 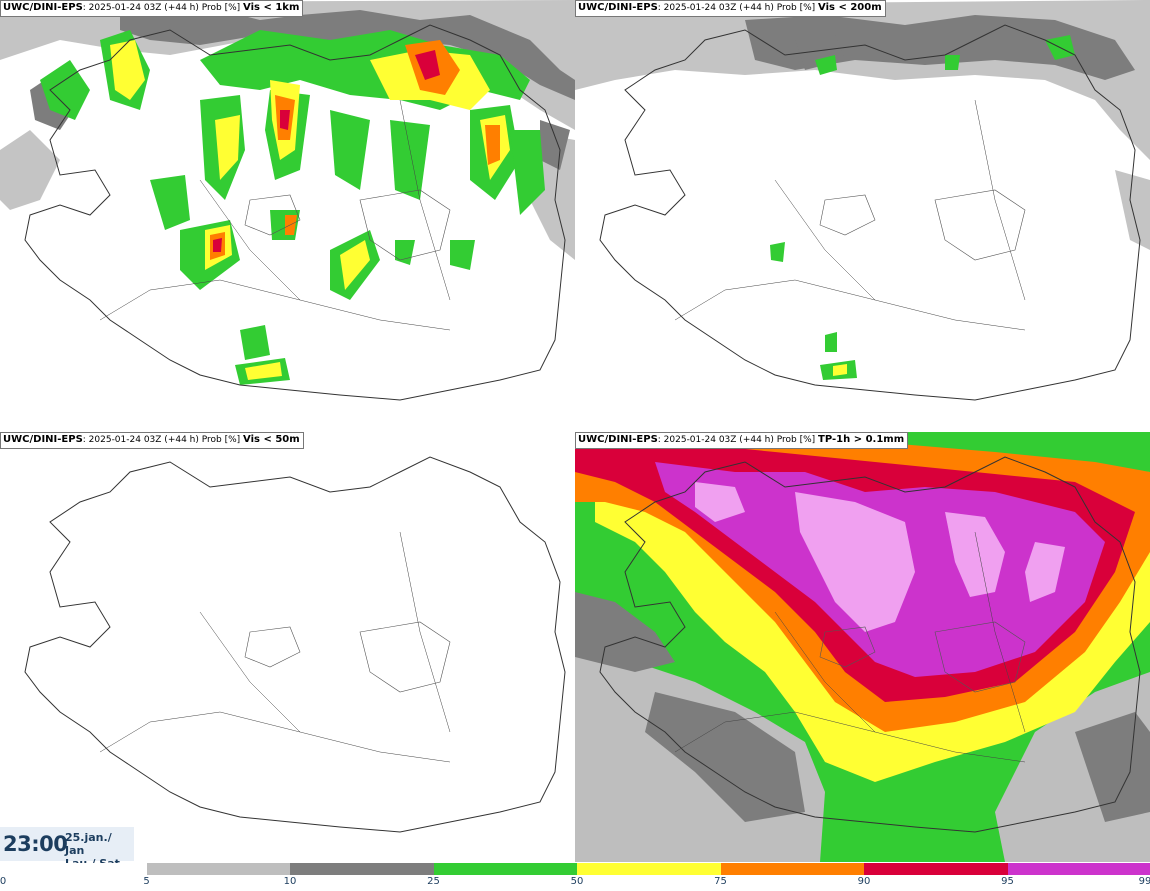 I want to click on valid-time-box: 23:00 25.jan./ Jan Lau./ Sat, so click(x=67, y=848).